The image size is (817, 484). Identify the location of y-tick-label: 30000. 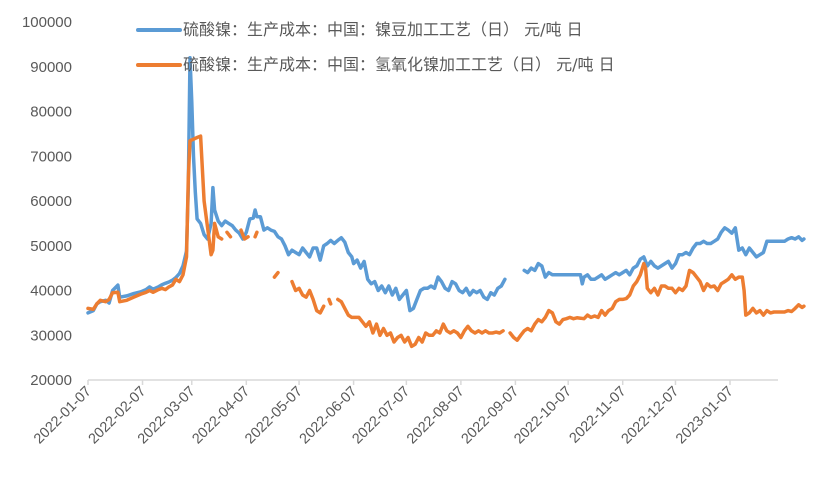
(51, 335).